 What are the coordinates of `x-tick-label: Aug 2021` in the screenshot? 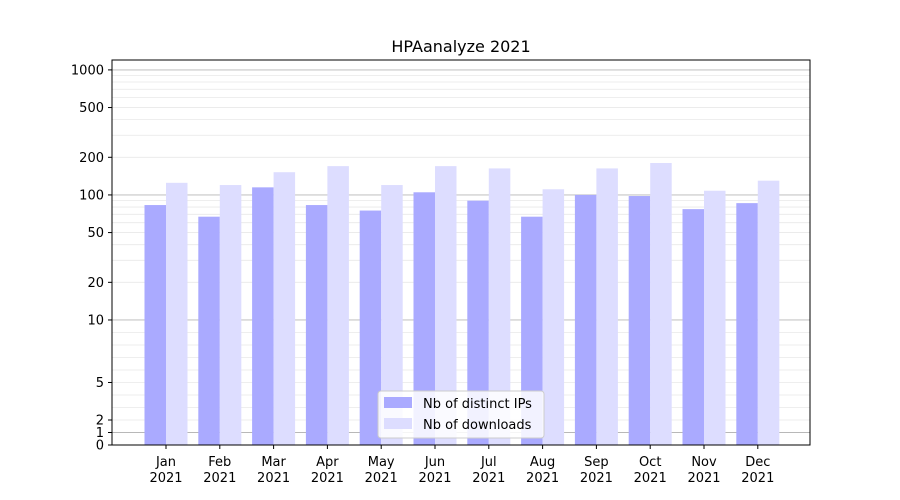 It's located at (542, 470).